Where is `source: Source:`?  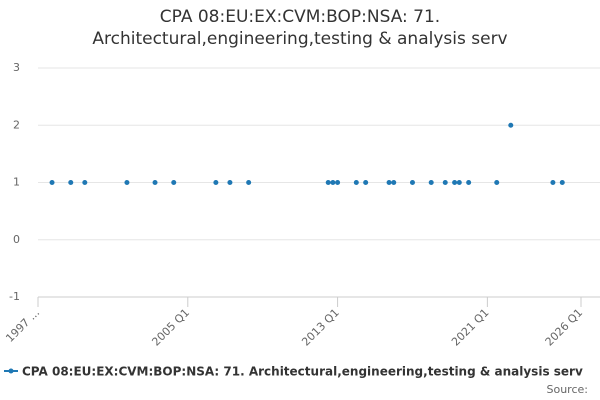
source: Source: is located at coordinates (568, 389).